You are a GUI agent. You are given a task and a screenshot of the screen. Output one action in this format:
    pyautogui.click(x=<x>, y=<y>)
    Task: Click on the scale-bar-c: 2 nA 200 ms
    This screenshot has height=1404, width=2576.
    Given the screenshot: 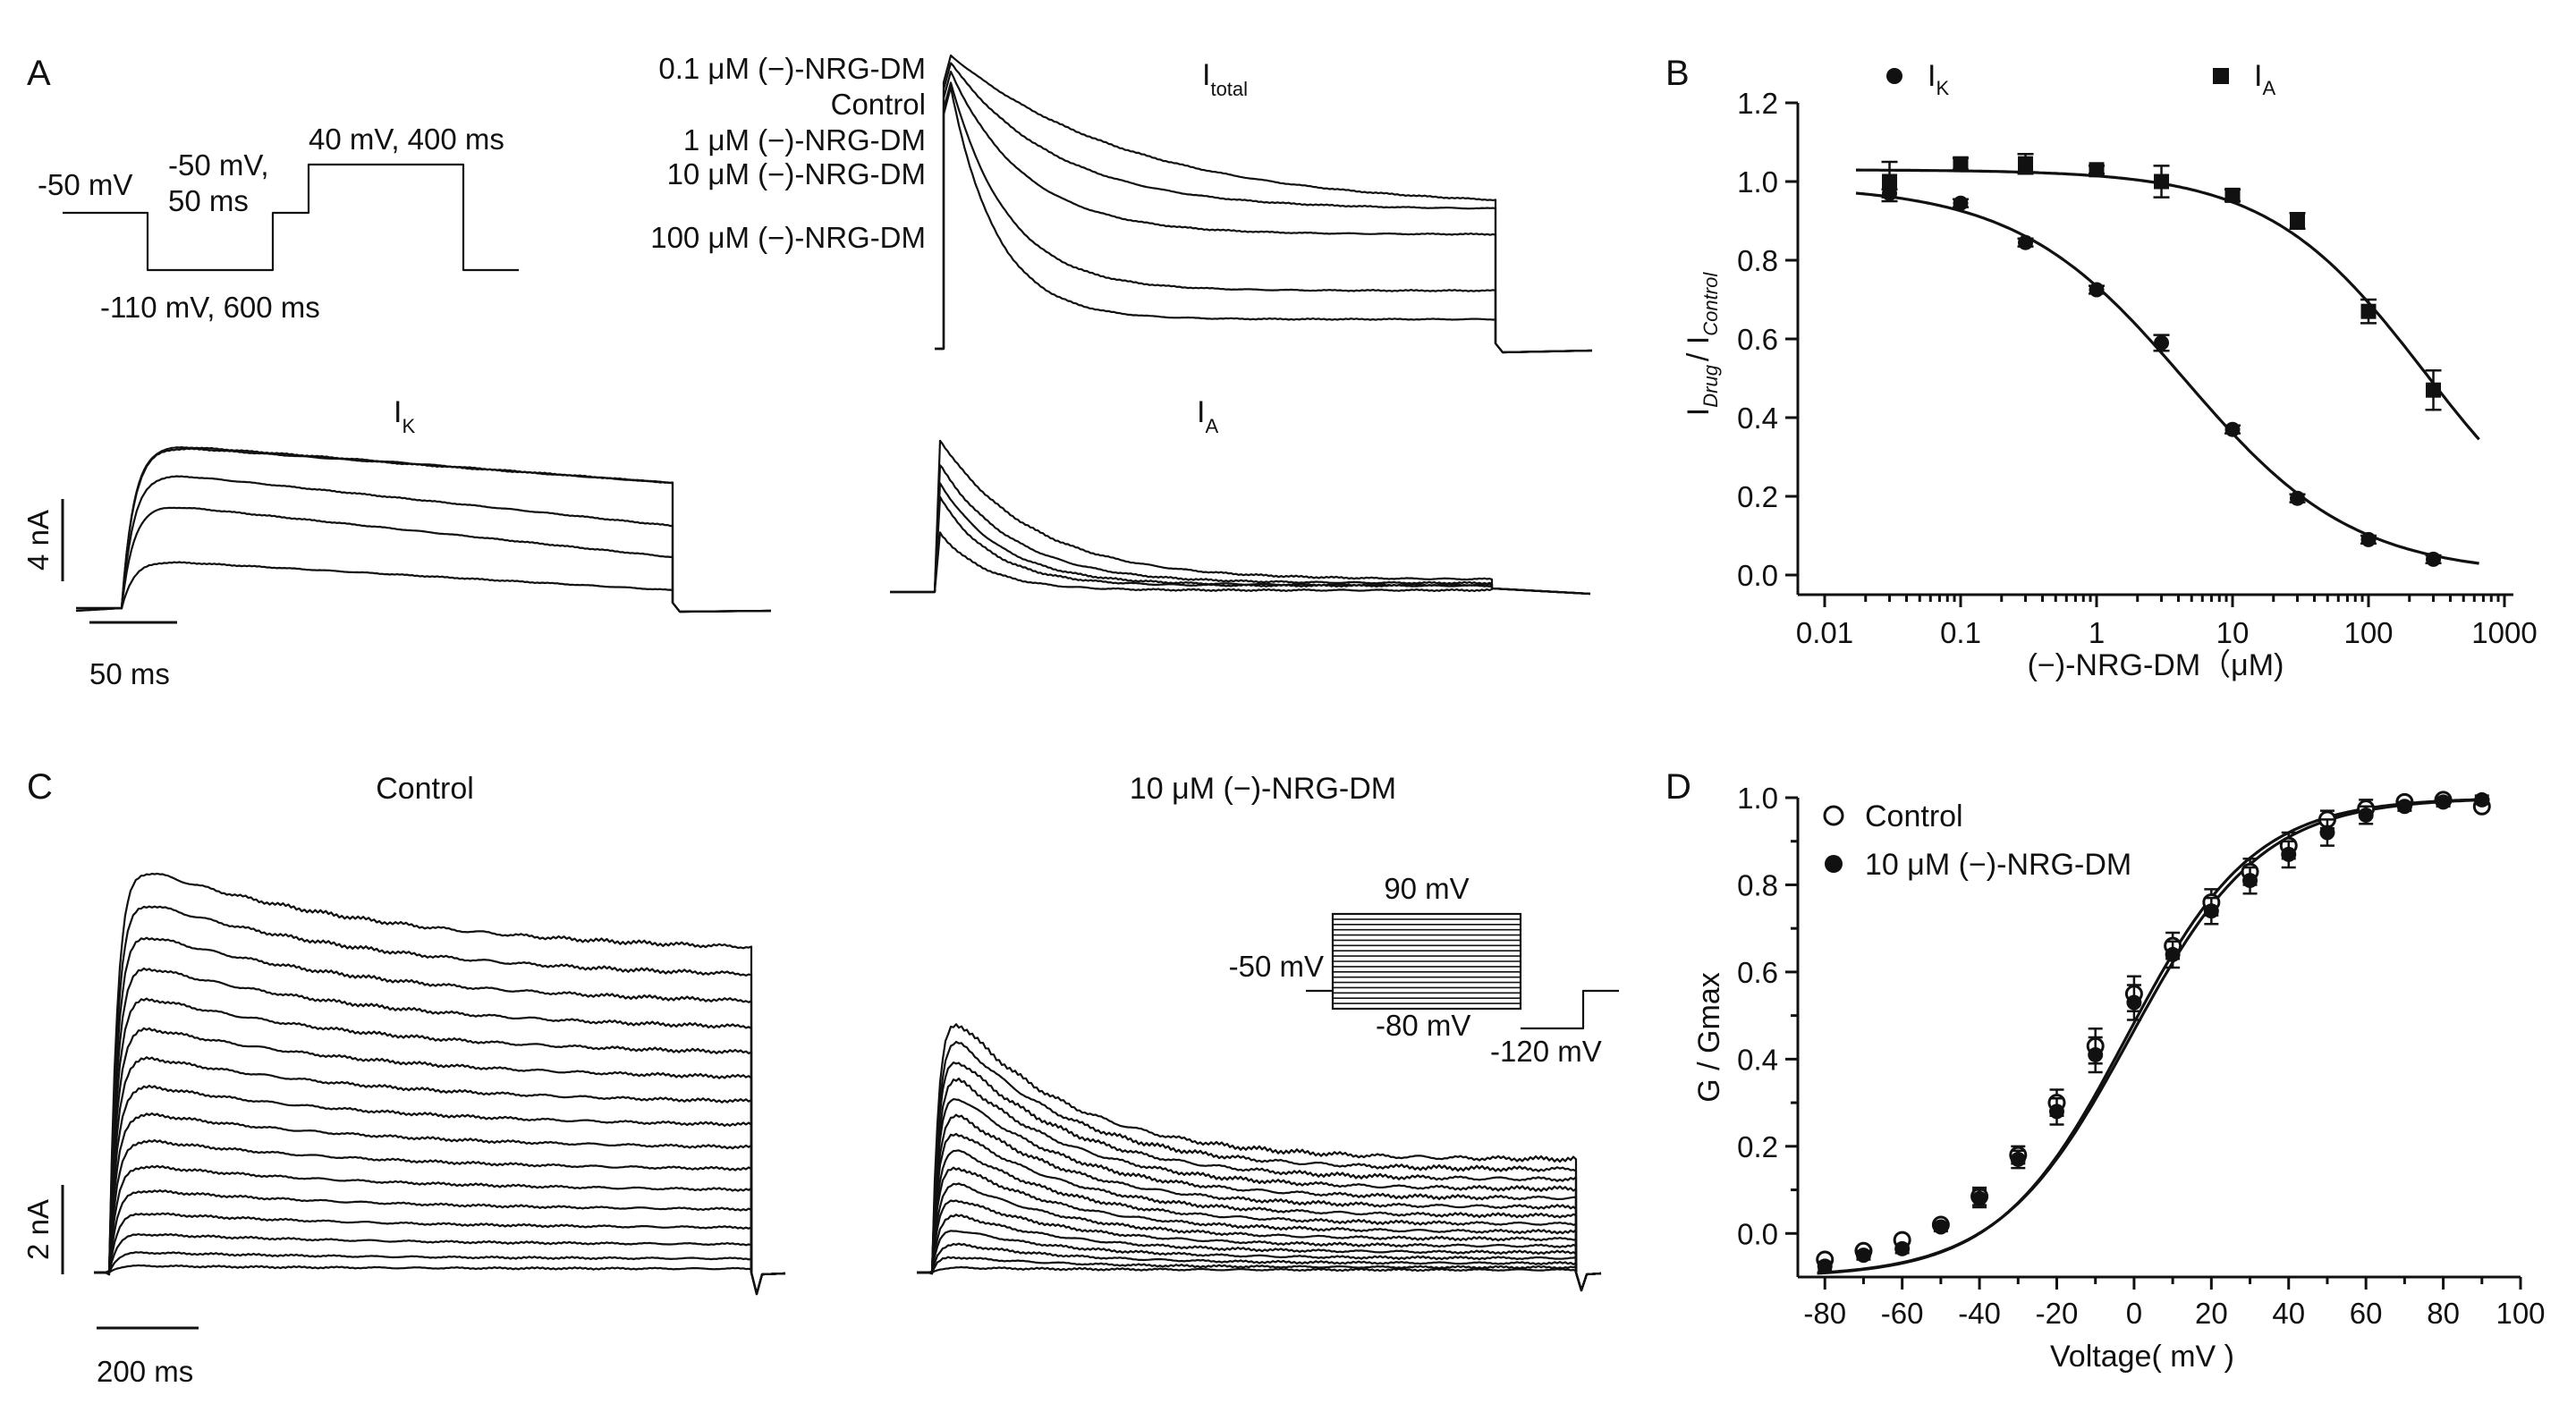 What is the action you would take?
    pyautogui.click(x=110, y=1286)
    